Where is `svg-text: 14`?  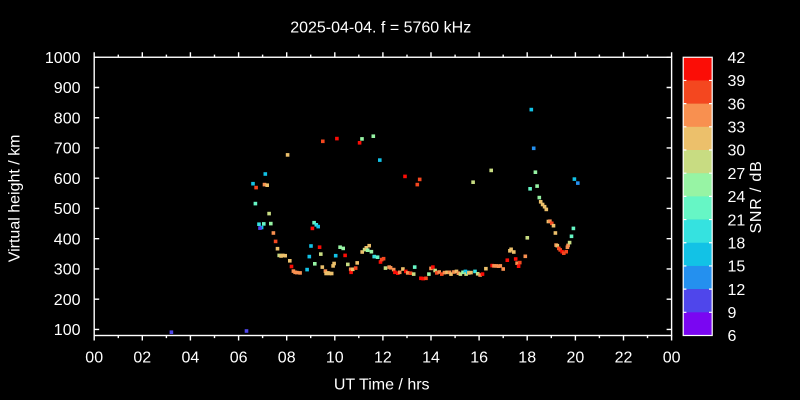 svg-text: 14 is located at coordinates (431, 358).